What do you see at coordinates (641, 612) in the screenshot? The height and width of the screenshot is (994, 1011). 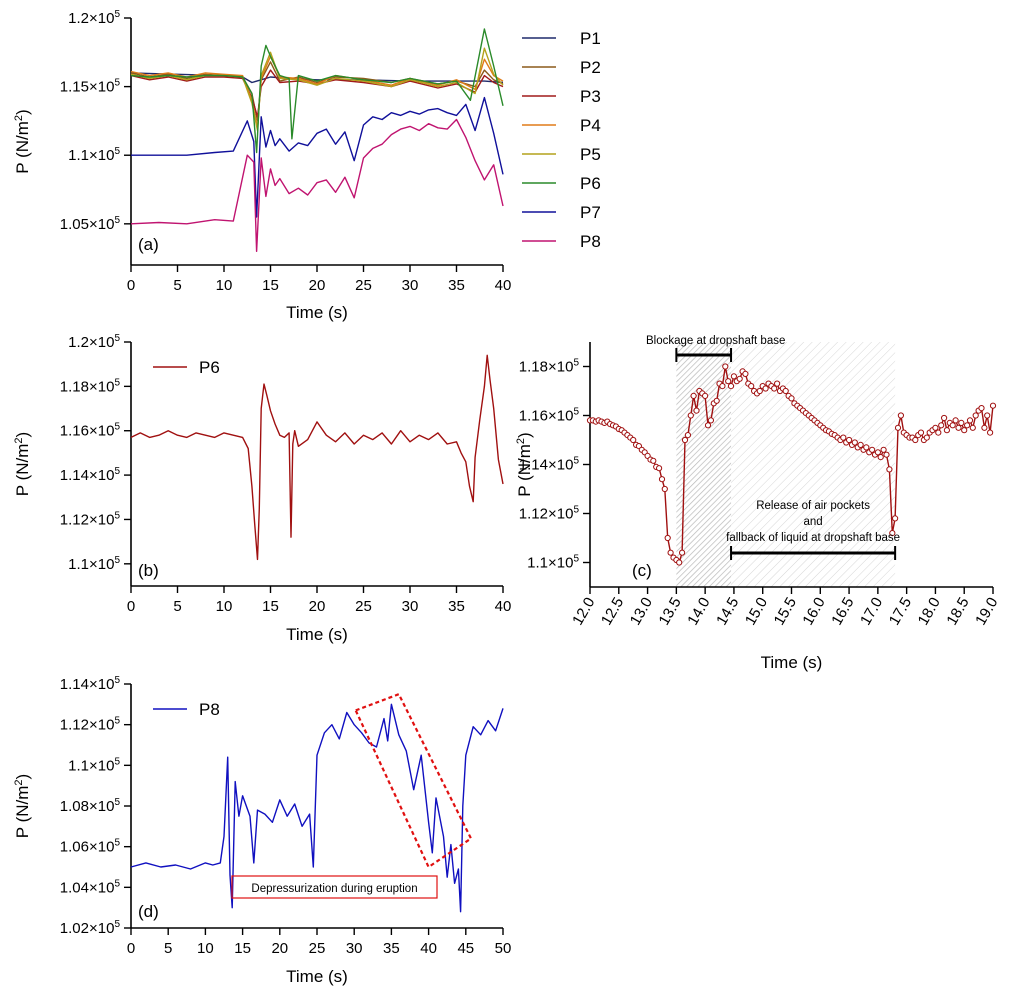 I see `x-tick-label-c: 13.0` at bounding box center [641, 612].